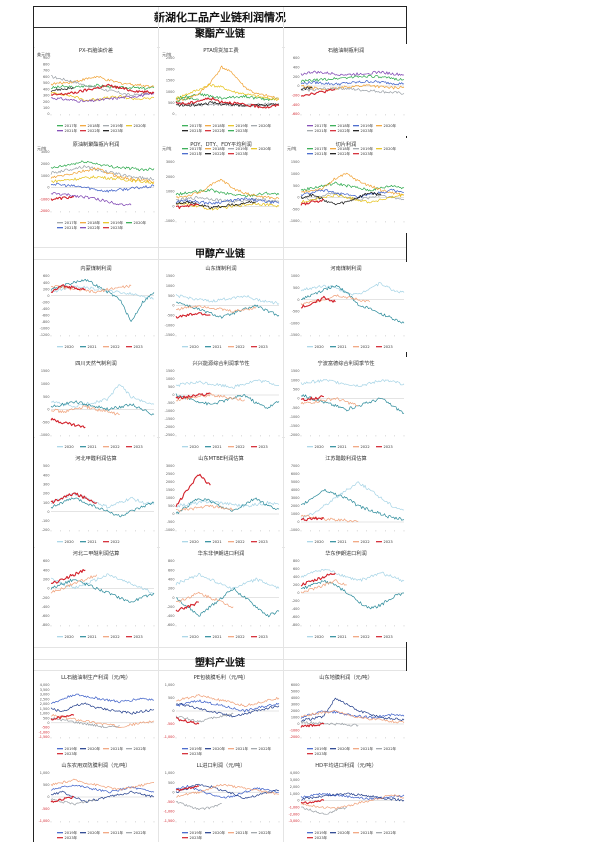 Image resolution: width=595 pixels, height=843 pixels. I want to click on chart-title: 河北二甲醚利润估算, so click(96, 553).